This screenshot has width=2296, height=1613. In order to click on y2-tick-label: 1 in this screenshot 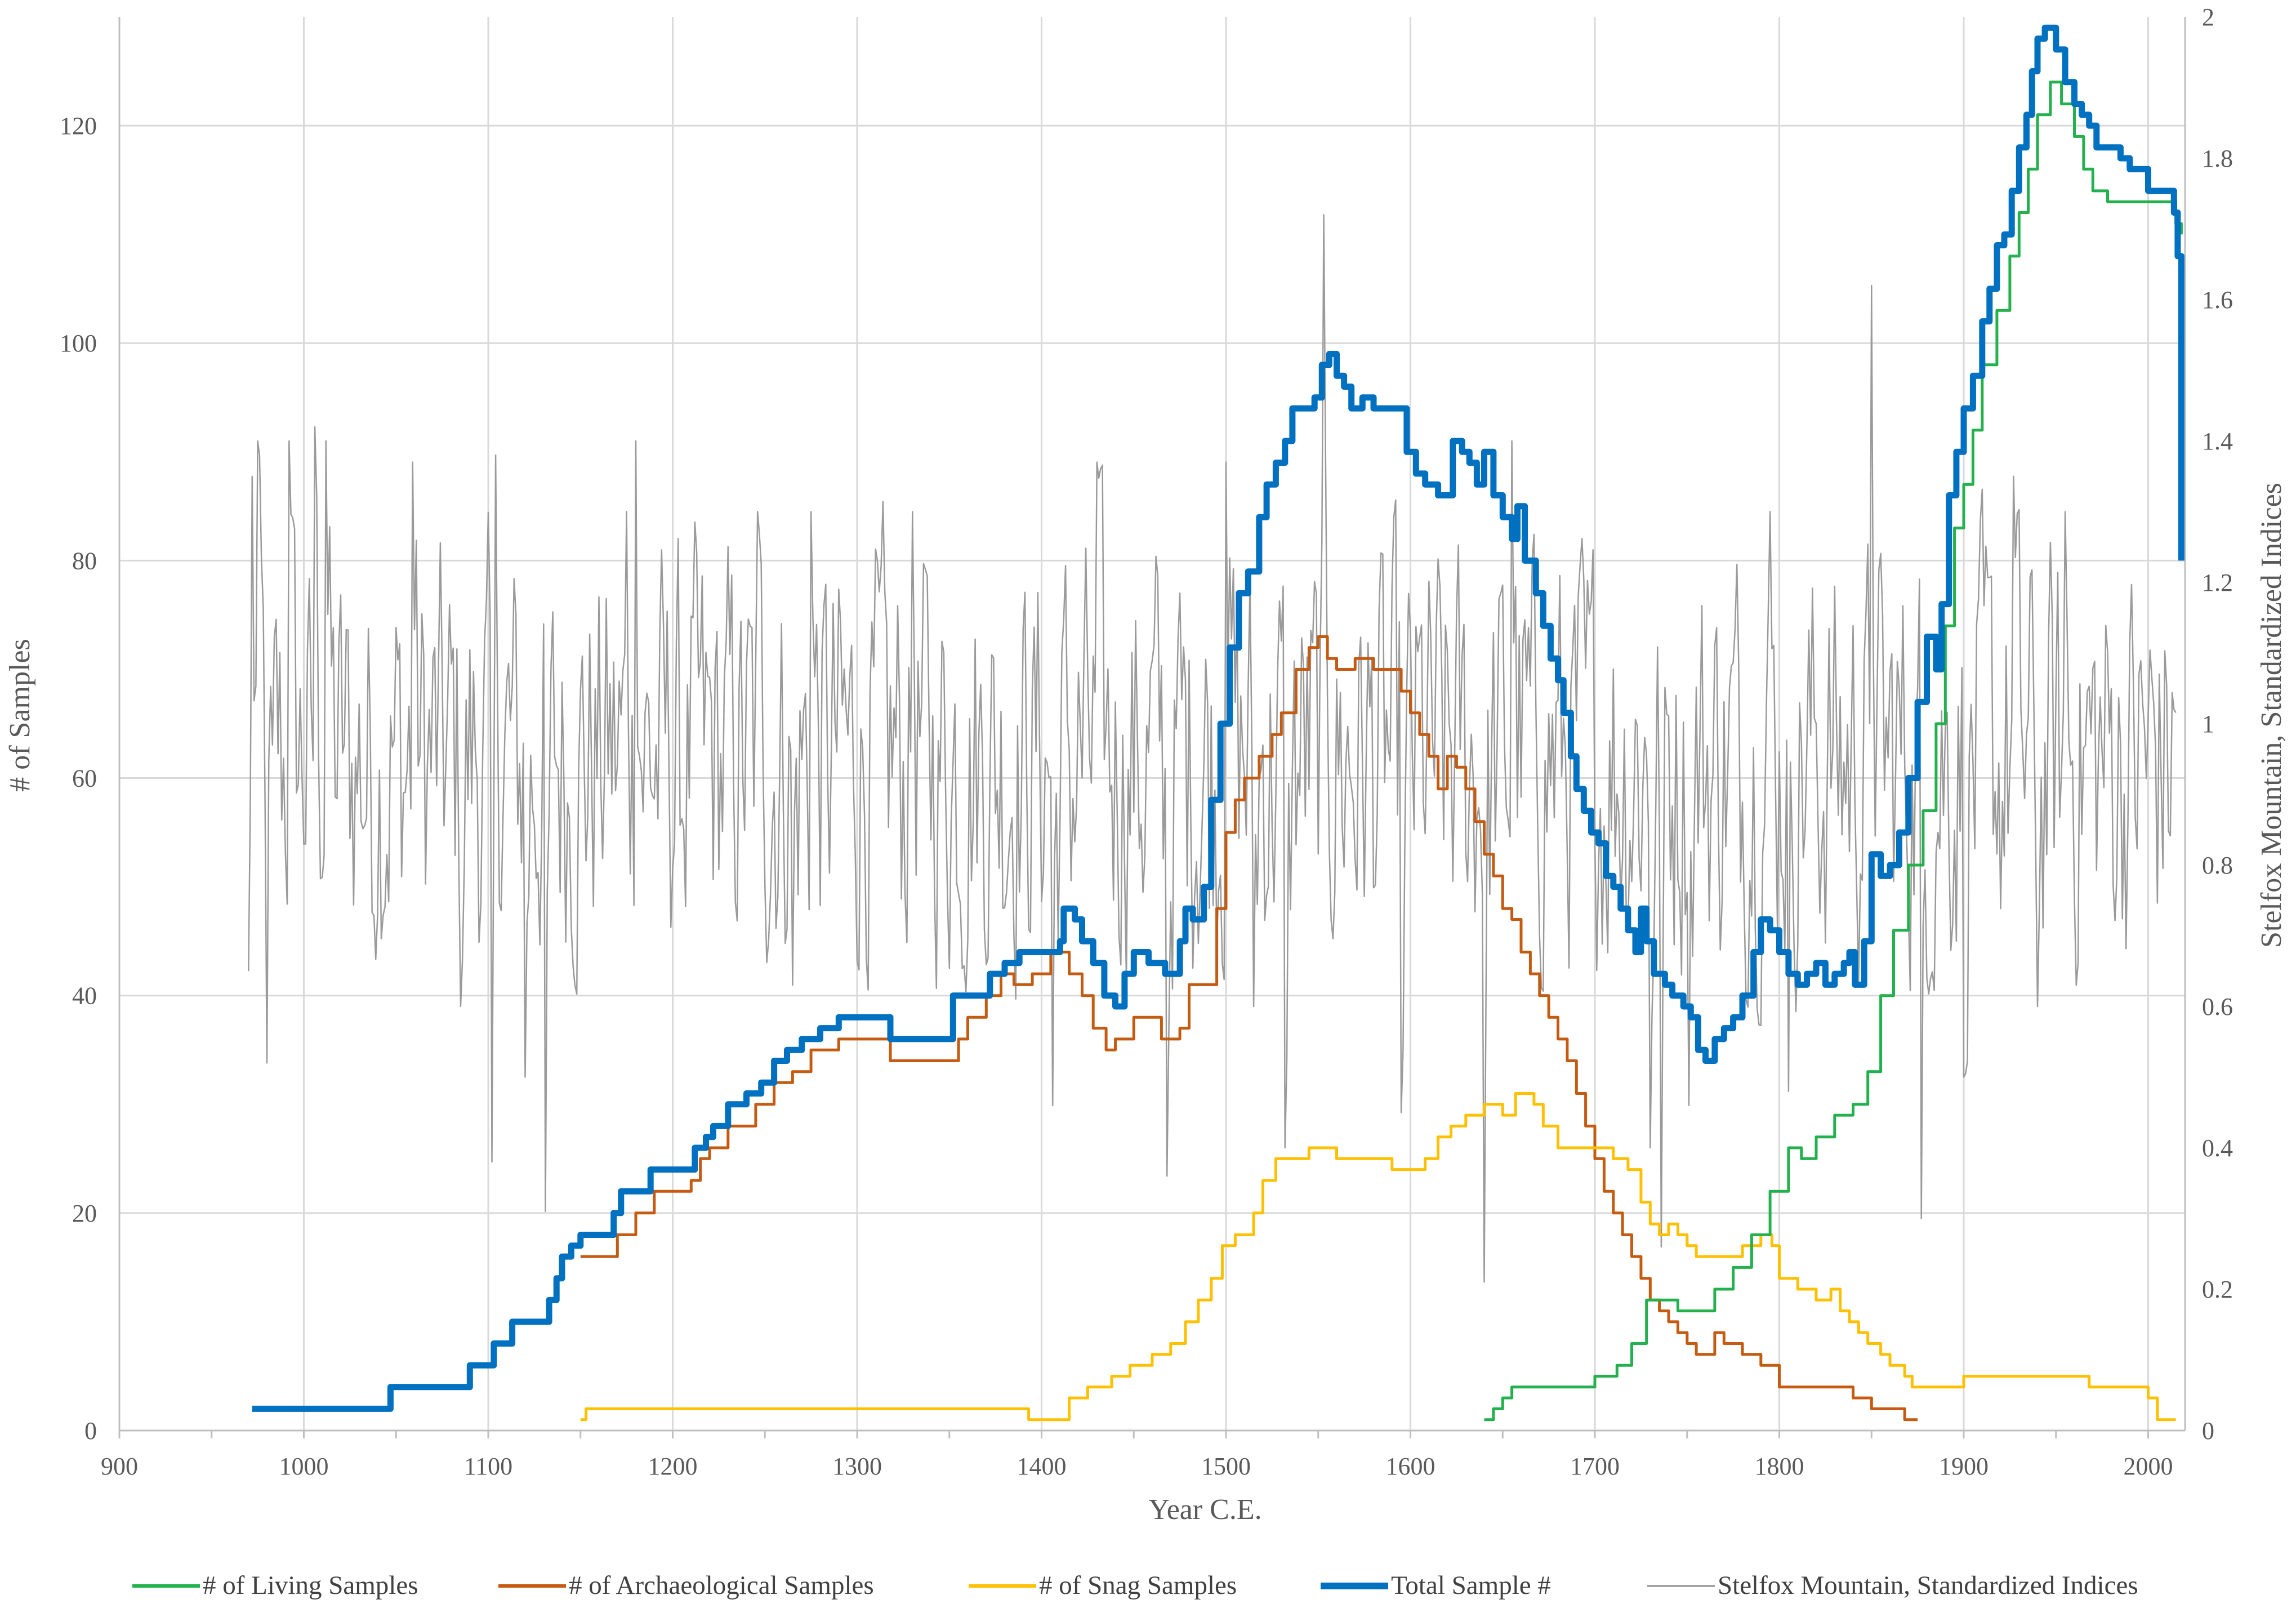, I will do `click(2208, 724)`.